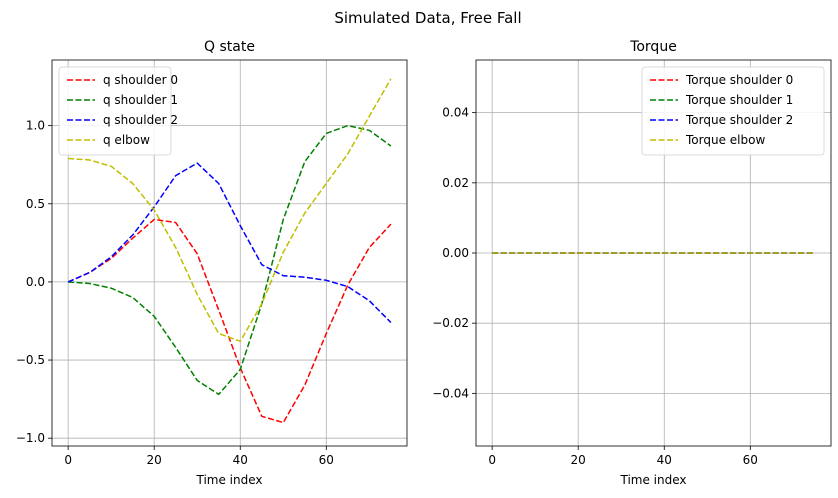 The height and width of the screenshot is (498, 838). Describe the element at coordinates (30, 438) in the screenshot. I see `y-tick-label: −1.0` at that location.